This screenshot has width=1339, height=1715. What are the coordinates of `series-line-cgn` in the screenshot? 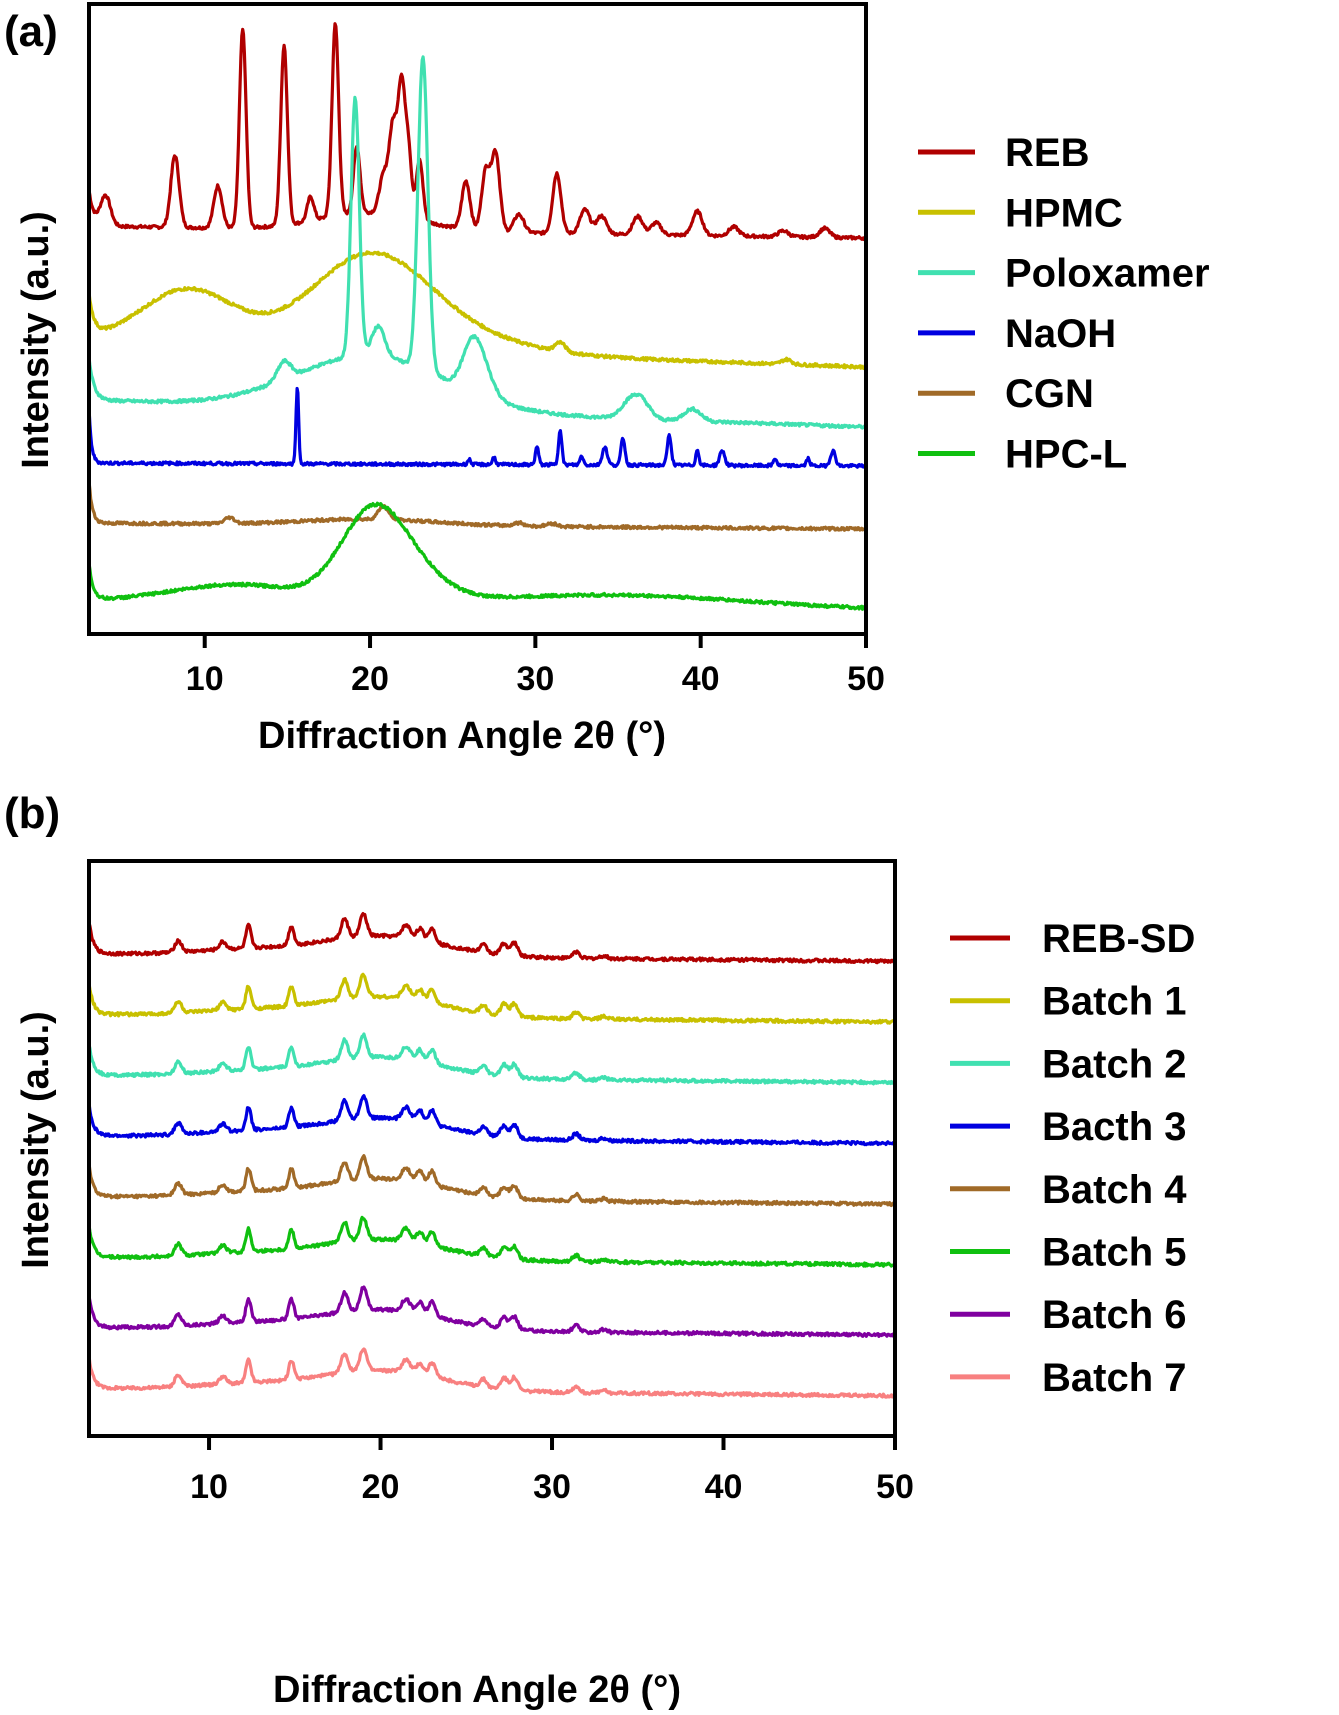 It's located at (477, 506).